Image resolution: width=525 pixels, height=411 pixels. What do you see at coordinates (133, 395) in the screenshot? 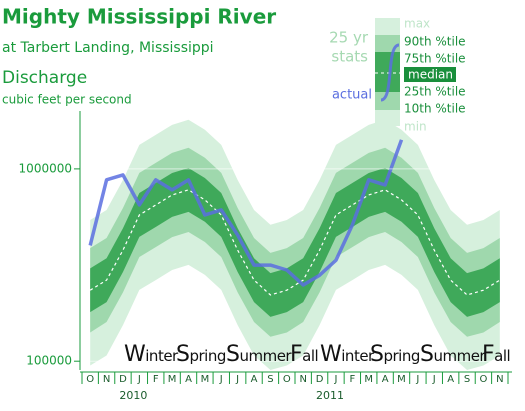
I see `year-label: 2010` at bounding box center [133, 395].